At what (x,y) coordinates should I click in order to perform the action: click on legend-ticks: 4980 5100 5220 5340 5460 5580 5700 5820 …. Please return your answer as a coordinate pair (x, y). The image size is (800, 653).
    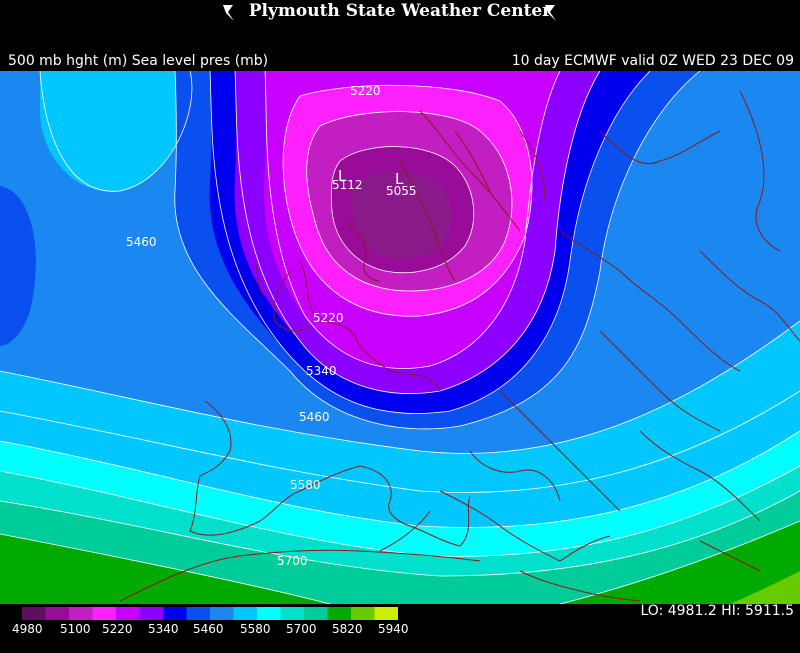
    Looking at the image, I should click on (210, 629).